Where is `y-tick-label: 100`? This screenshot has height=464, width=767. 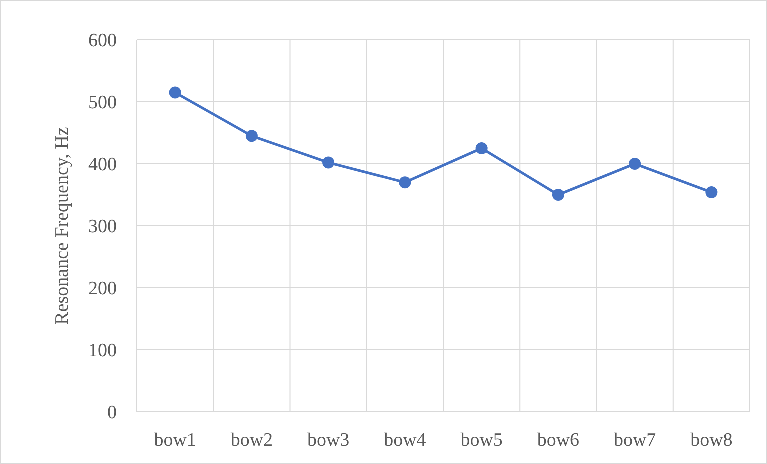
y-tick-label: 100 is located at coordinates (102, 351).